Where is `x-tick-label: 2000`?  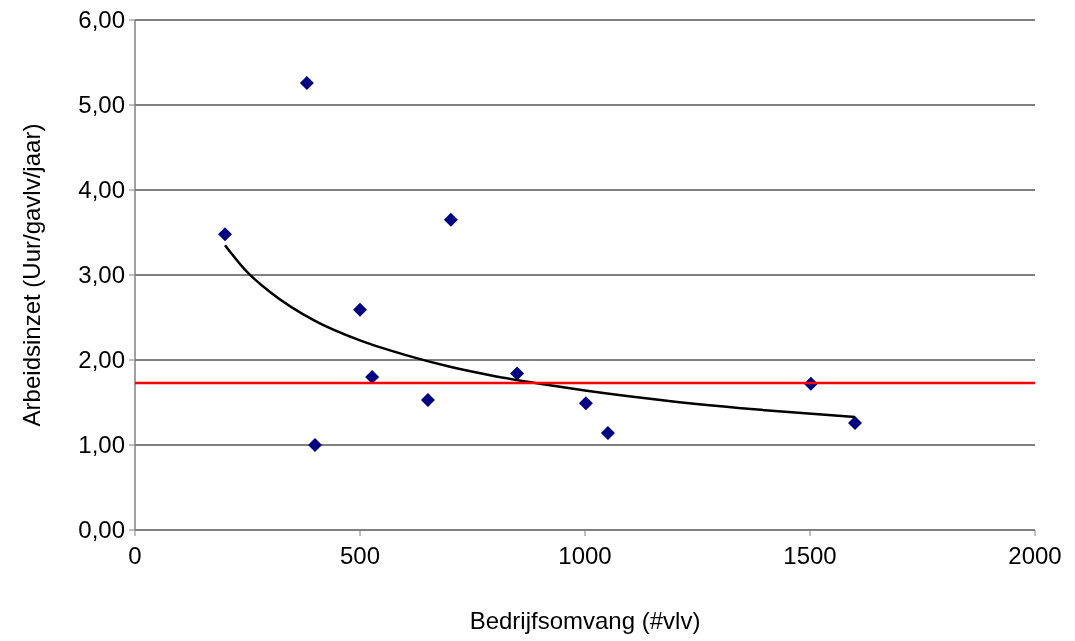 x-tick-label: 2000 is located at coordinates (1035, 555).